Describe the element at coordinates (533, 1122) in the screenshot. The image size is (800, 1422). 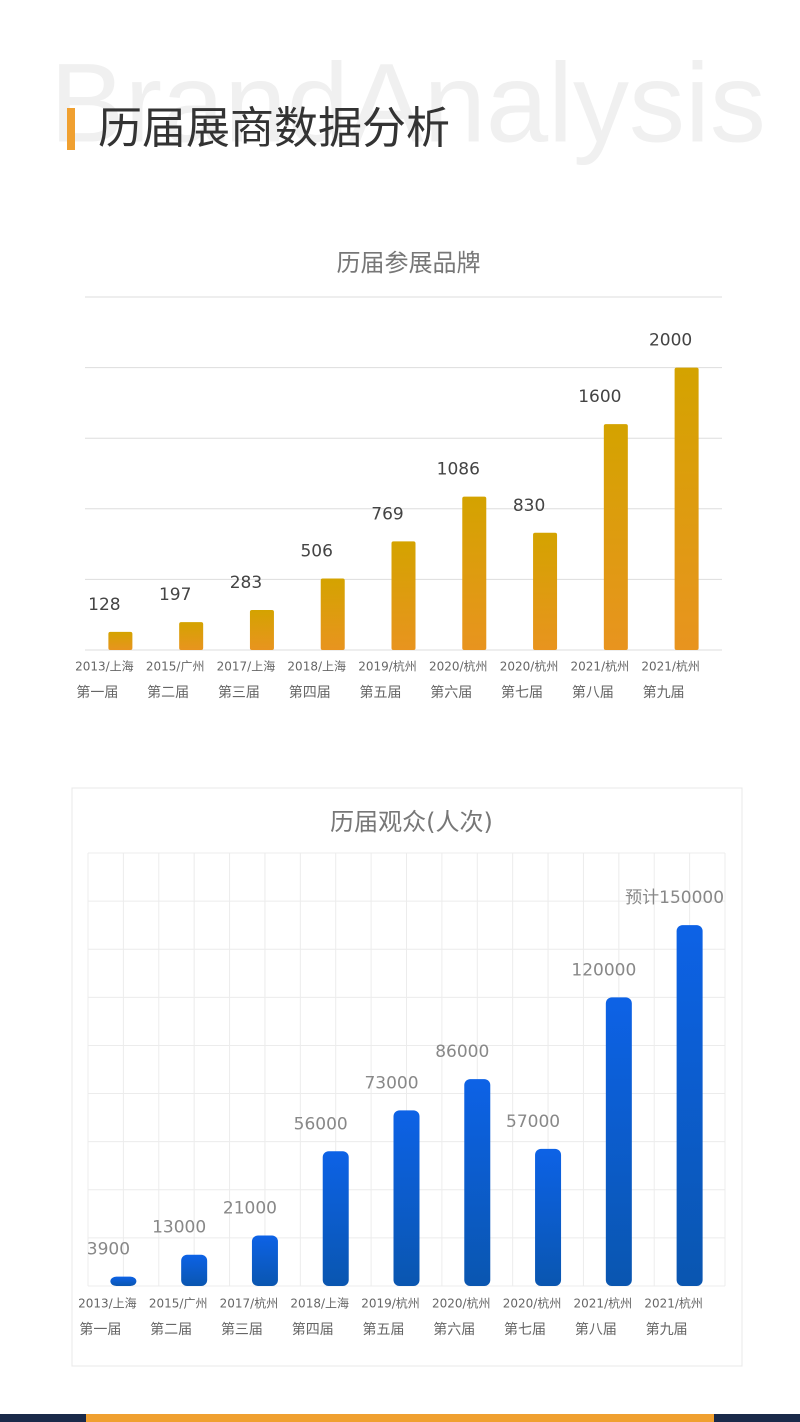
I see `data-label: 57000` at that location.